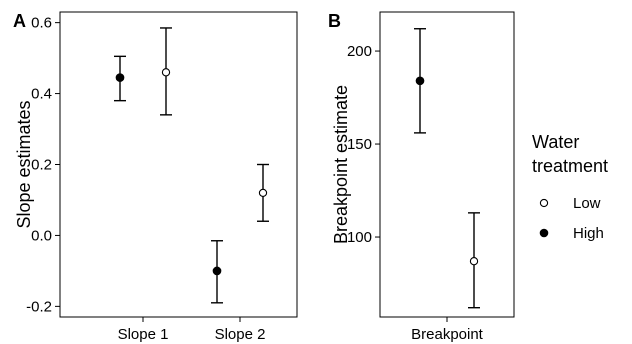 The width and height of the screenshot is (632, 344). I want to click on panel-b-ytick-label: 200, so click(359, 51).